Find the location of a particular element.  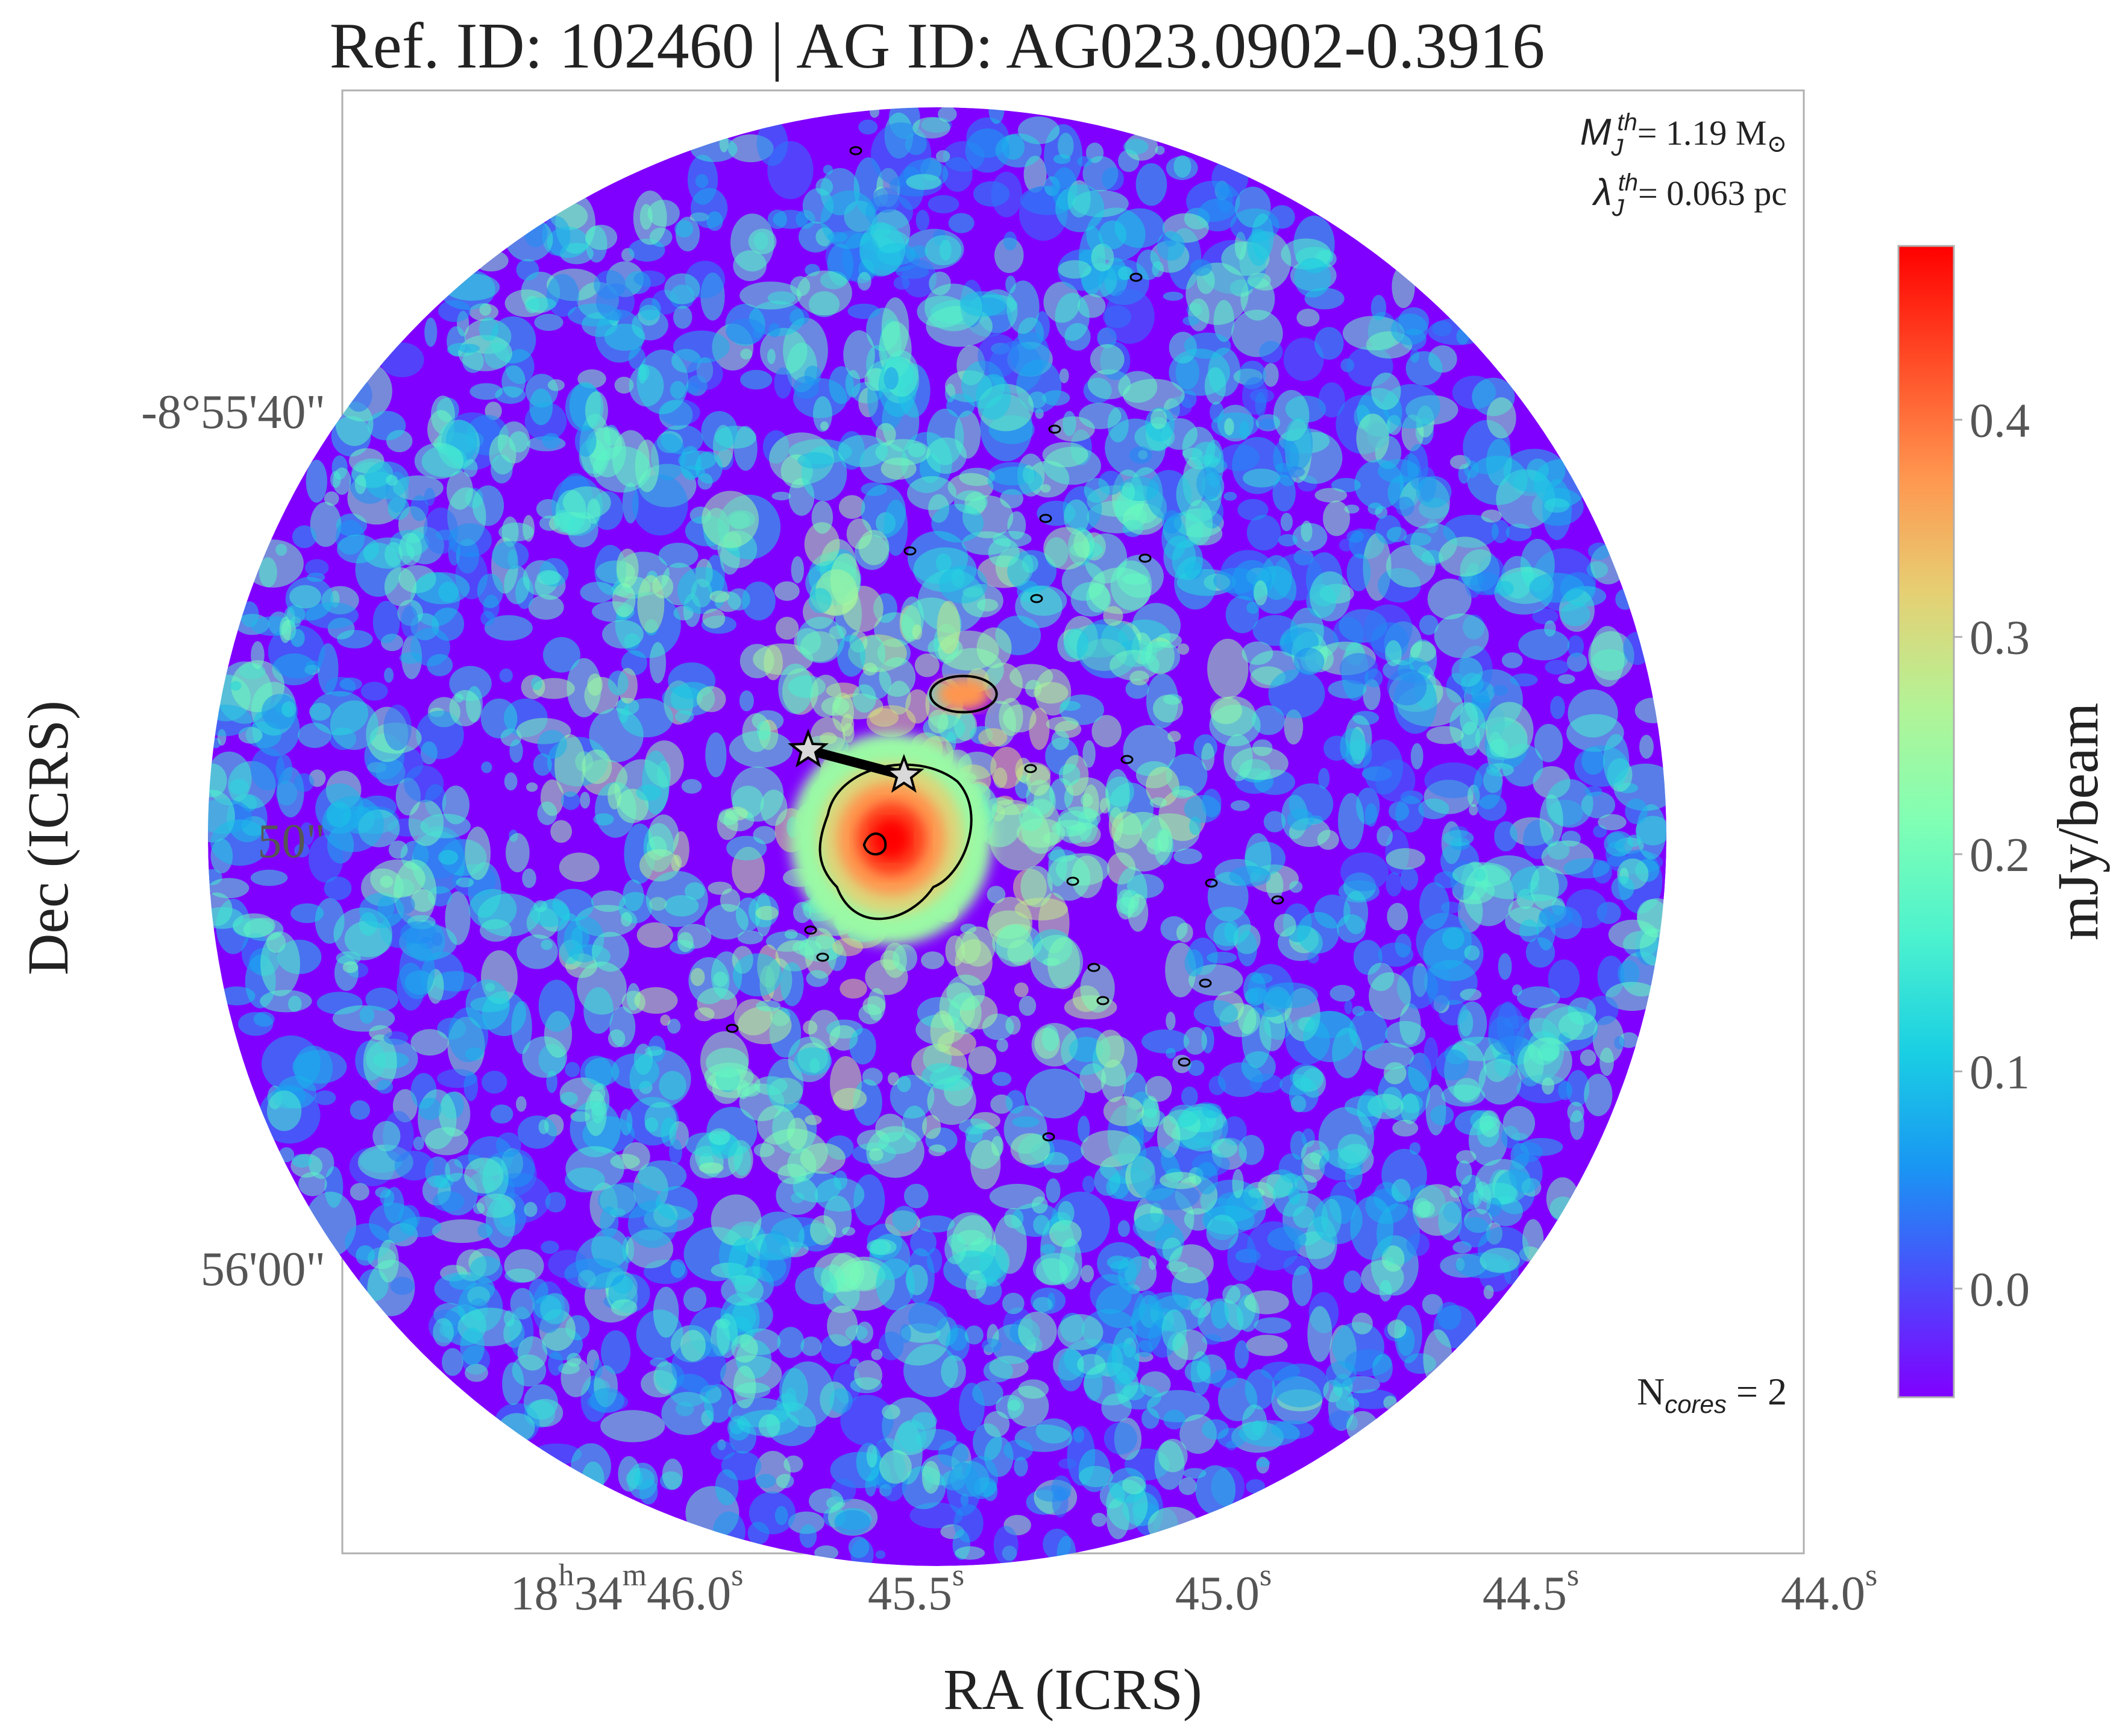

x-tick-0-minutes: 34 is located at coordinates (598, 1593).